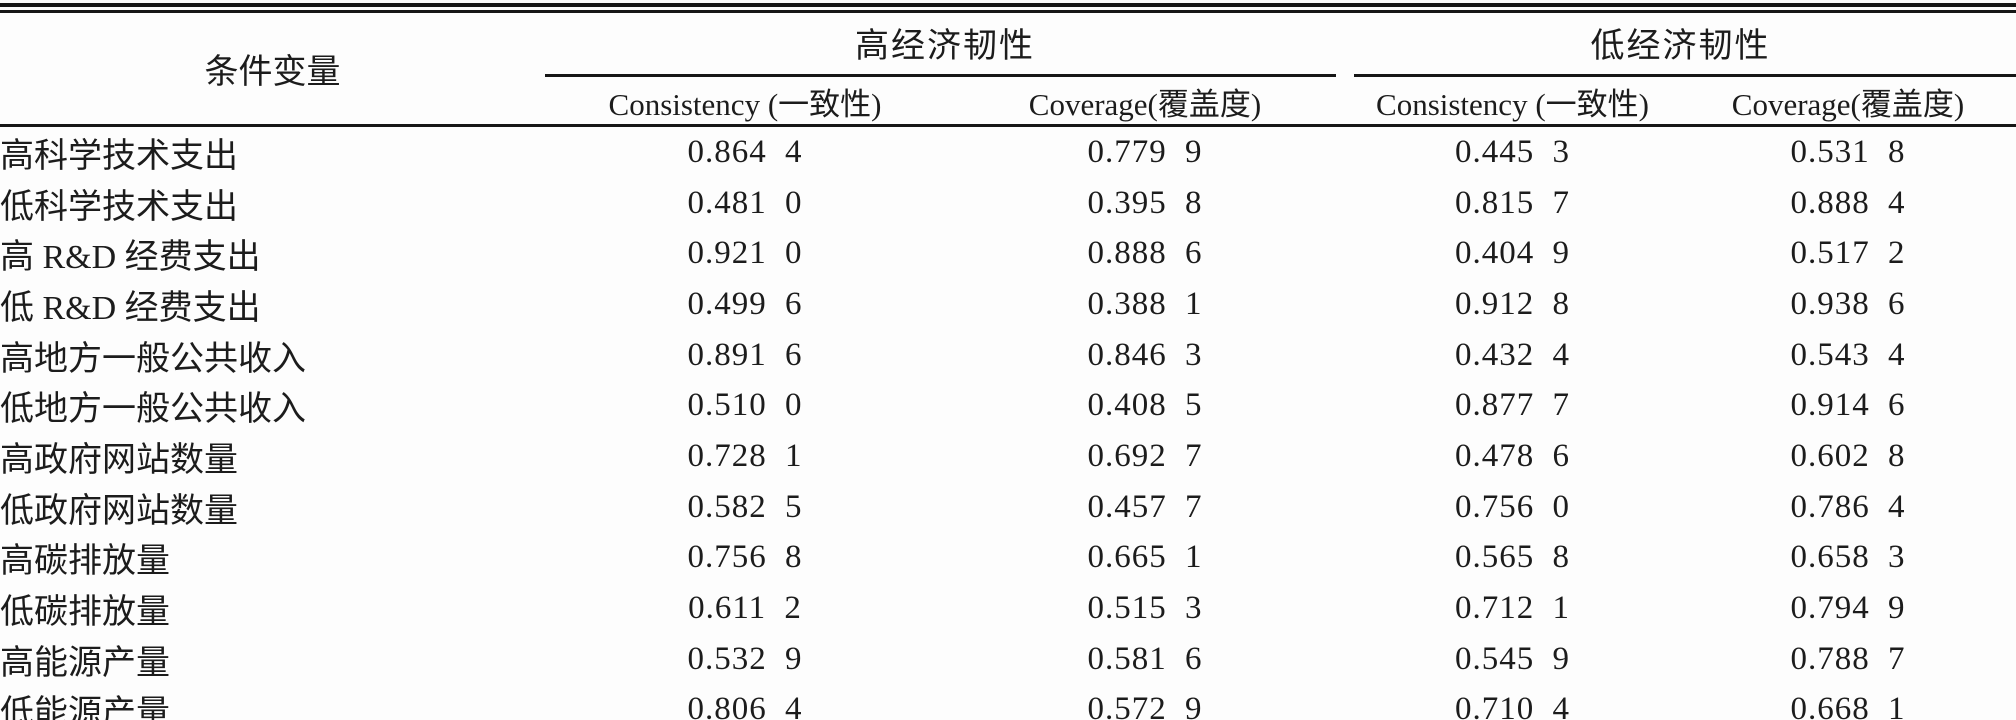 The height and width of the screenshot is (720, 2016). Describe the element at coordinates (1145, 151) in the screenshot. I see `value-cell: 0.779 9` at that location.